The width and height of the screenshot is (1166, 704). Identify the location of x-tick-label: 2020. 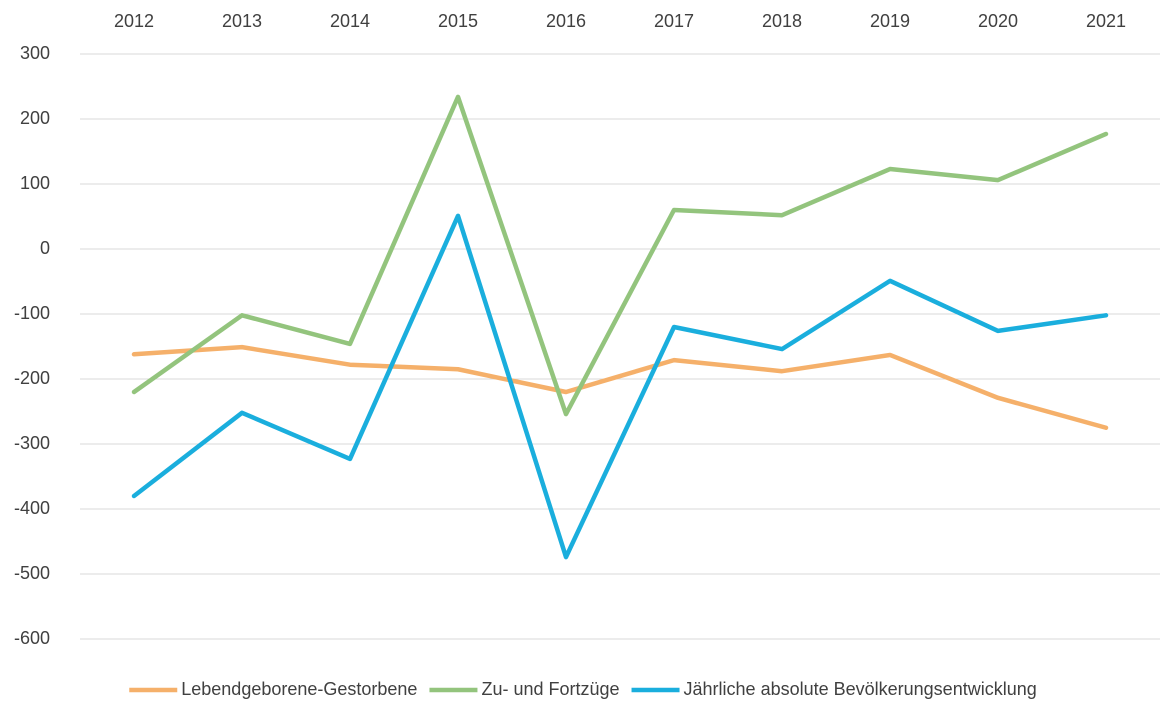
(998, 21).